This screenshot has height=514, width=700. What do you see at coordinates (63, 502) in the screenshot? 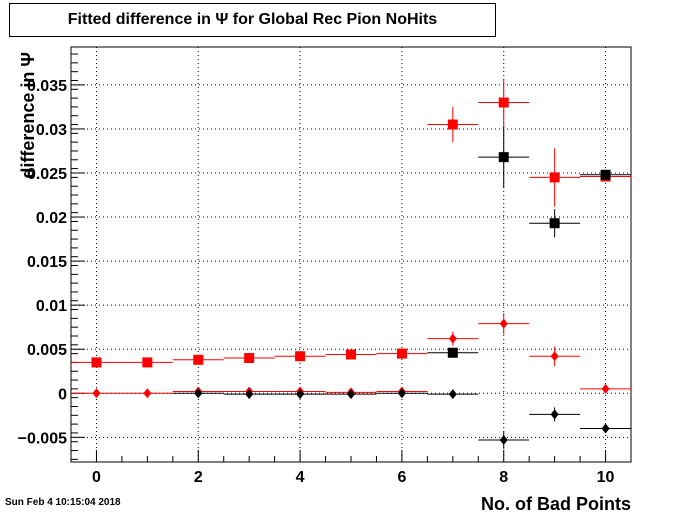
I see `timestamp: Sun Feb 4 10:15:04 2018` at bounding box center [63, 502].